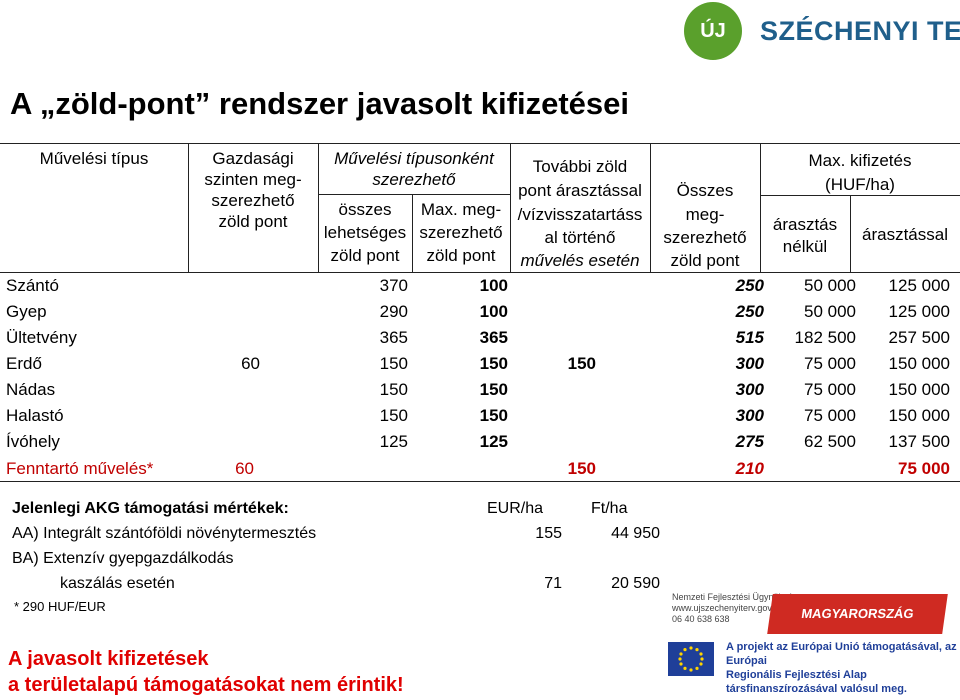 This screenshot has height=700, width=960. Describe the element at coordinates (515, 508) in the screenshot. I see `akg-eur-label: EUR/ha` at that location.